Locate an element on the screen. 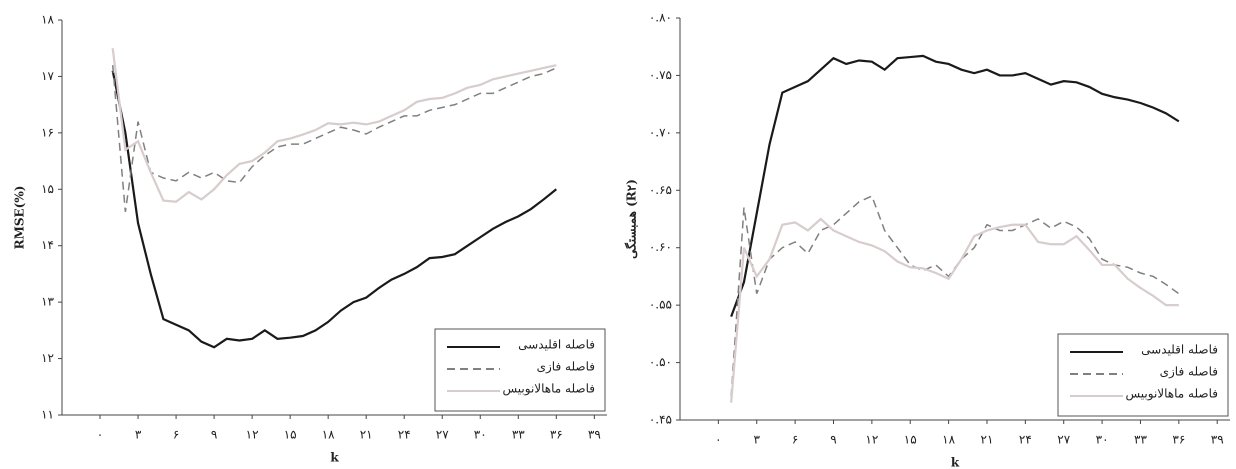 The height and width of the screenshot is (469, 1236). y-axis-label: RMSE(%) is located at coordinates (20, 218).